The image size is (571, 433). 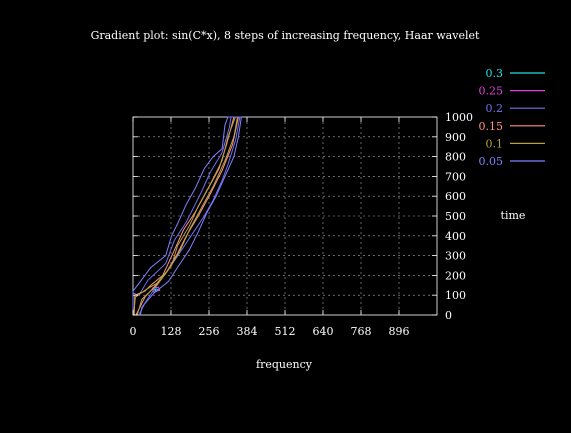 What do you see at coordinates (455, 275) in the screenshot?
I see `y-tick-label: 200` at bounding box center [455, 275].